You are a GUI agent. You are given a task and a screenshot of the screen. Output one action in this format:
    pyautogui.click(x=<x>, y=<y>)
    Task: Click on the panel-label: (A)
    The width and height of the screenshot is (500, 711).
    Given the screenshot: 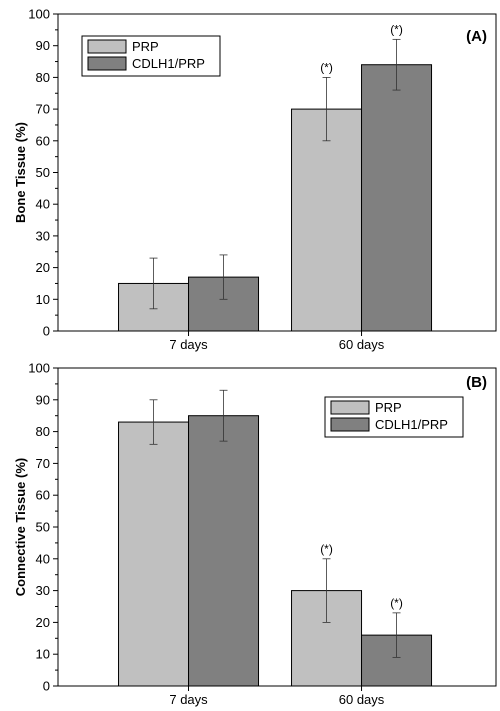 What is the action you would take?
    pyautogui.click(x=476, y=36)
    